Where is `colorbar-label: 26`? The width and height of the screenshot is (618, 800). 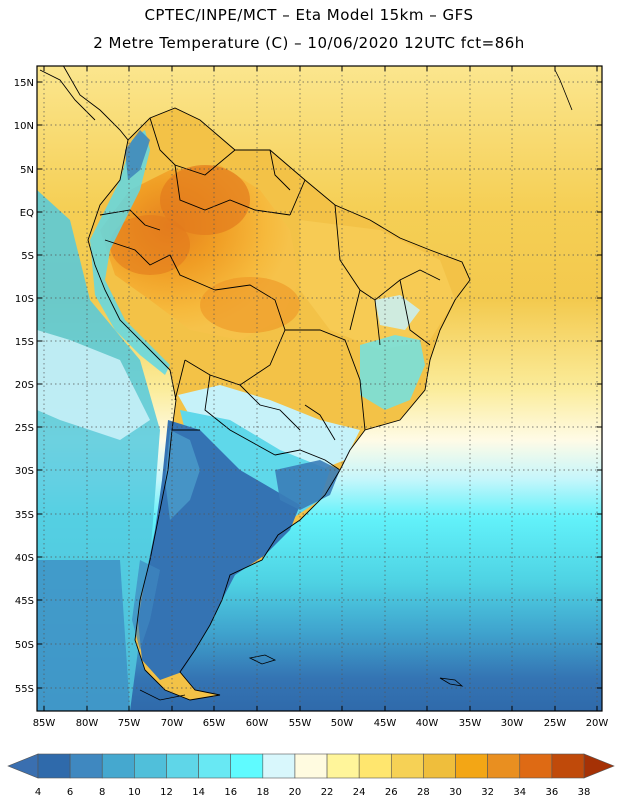
colorbar-label: 26 is located at coordinates (391, 792).